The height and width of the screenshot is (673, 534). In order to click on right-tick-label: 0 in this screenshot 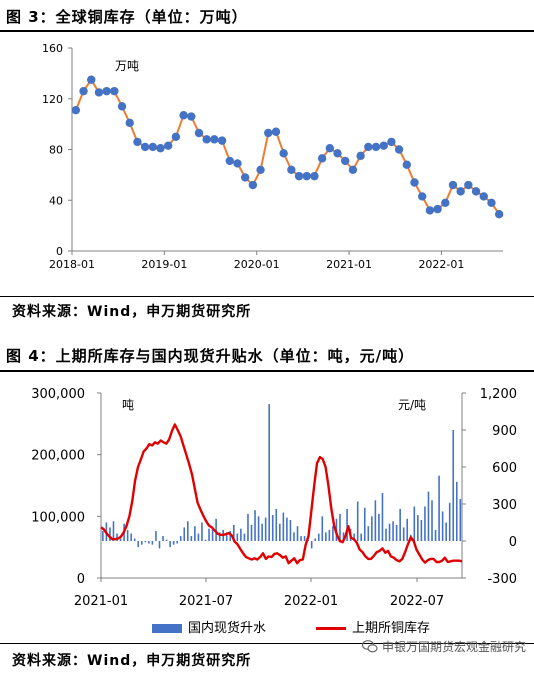, I will do `click(513, 542)`.